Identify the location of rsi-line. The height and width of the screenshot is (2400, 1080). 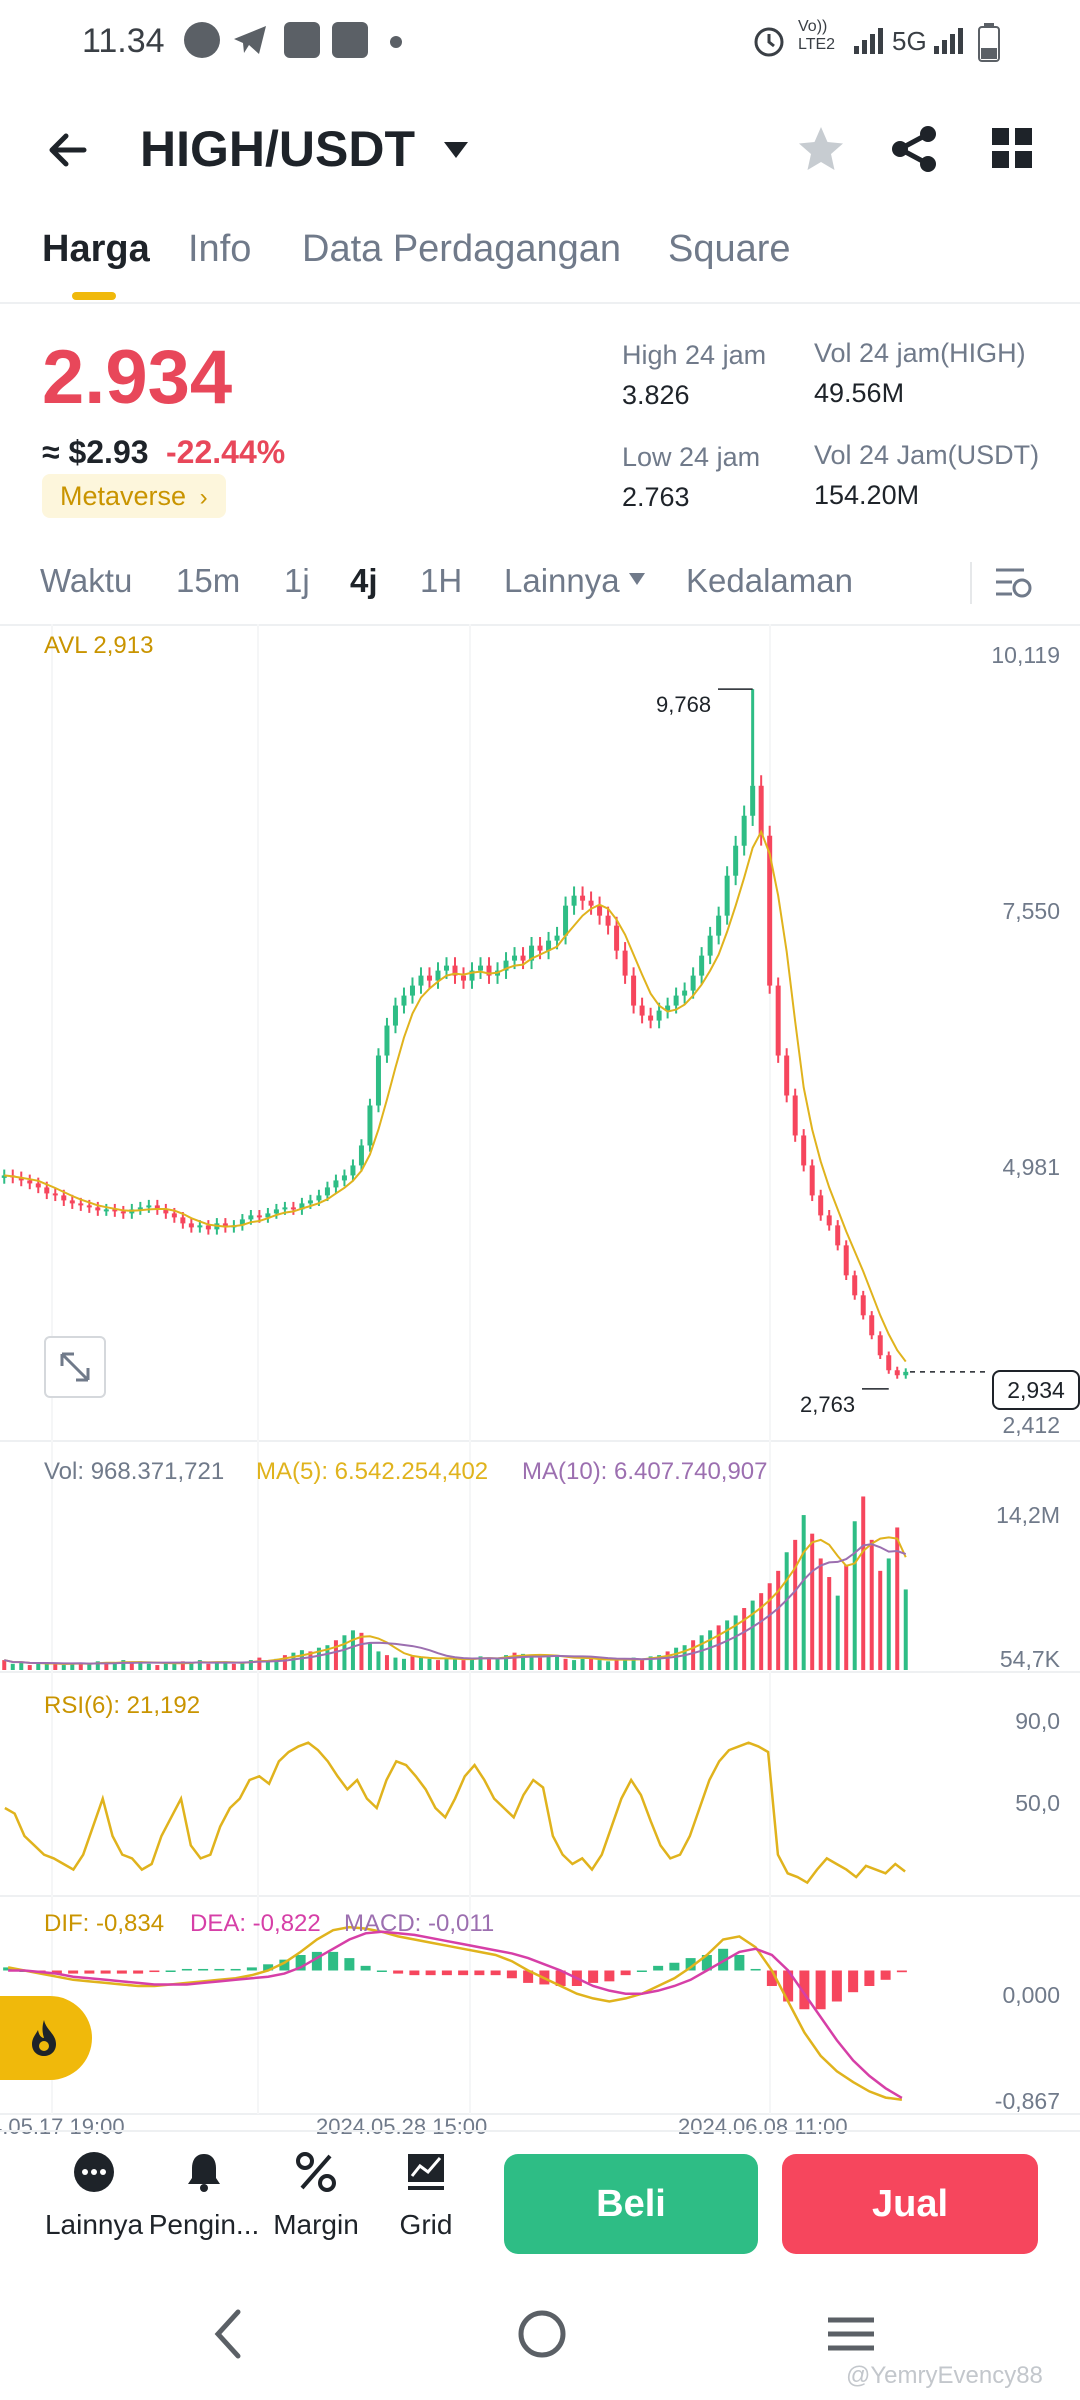
(455, 1813).